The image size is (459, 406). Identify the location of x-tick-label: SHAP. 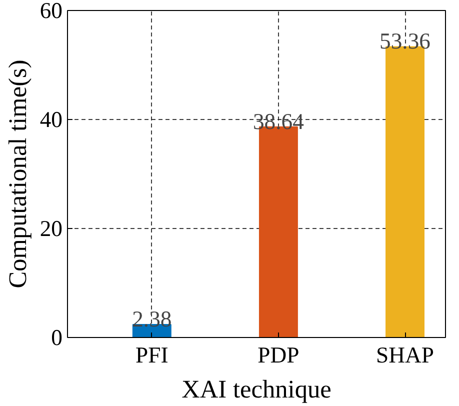
(405, 355).